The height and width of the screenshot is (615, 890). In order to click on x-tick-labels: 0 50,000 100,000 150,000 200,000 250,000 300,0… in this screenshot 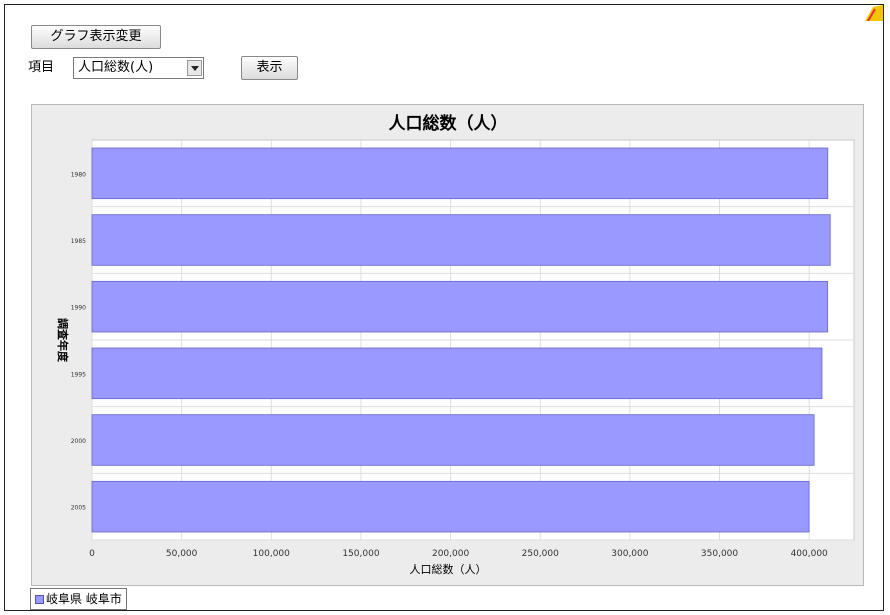, I will do `click(458, 554)`.